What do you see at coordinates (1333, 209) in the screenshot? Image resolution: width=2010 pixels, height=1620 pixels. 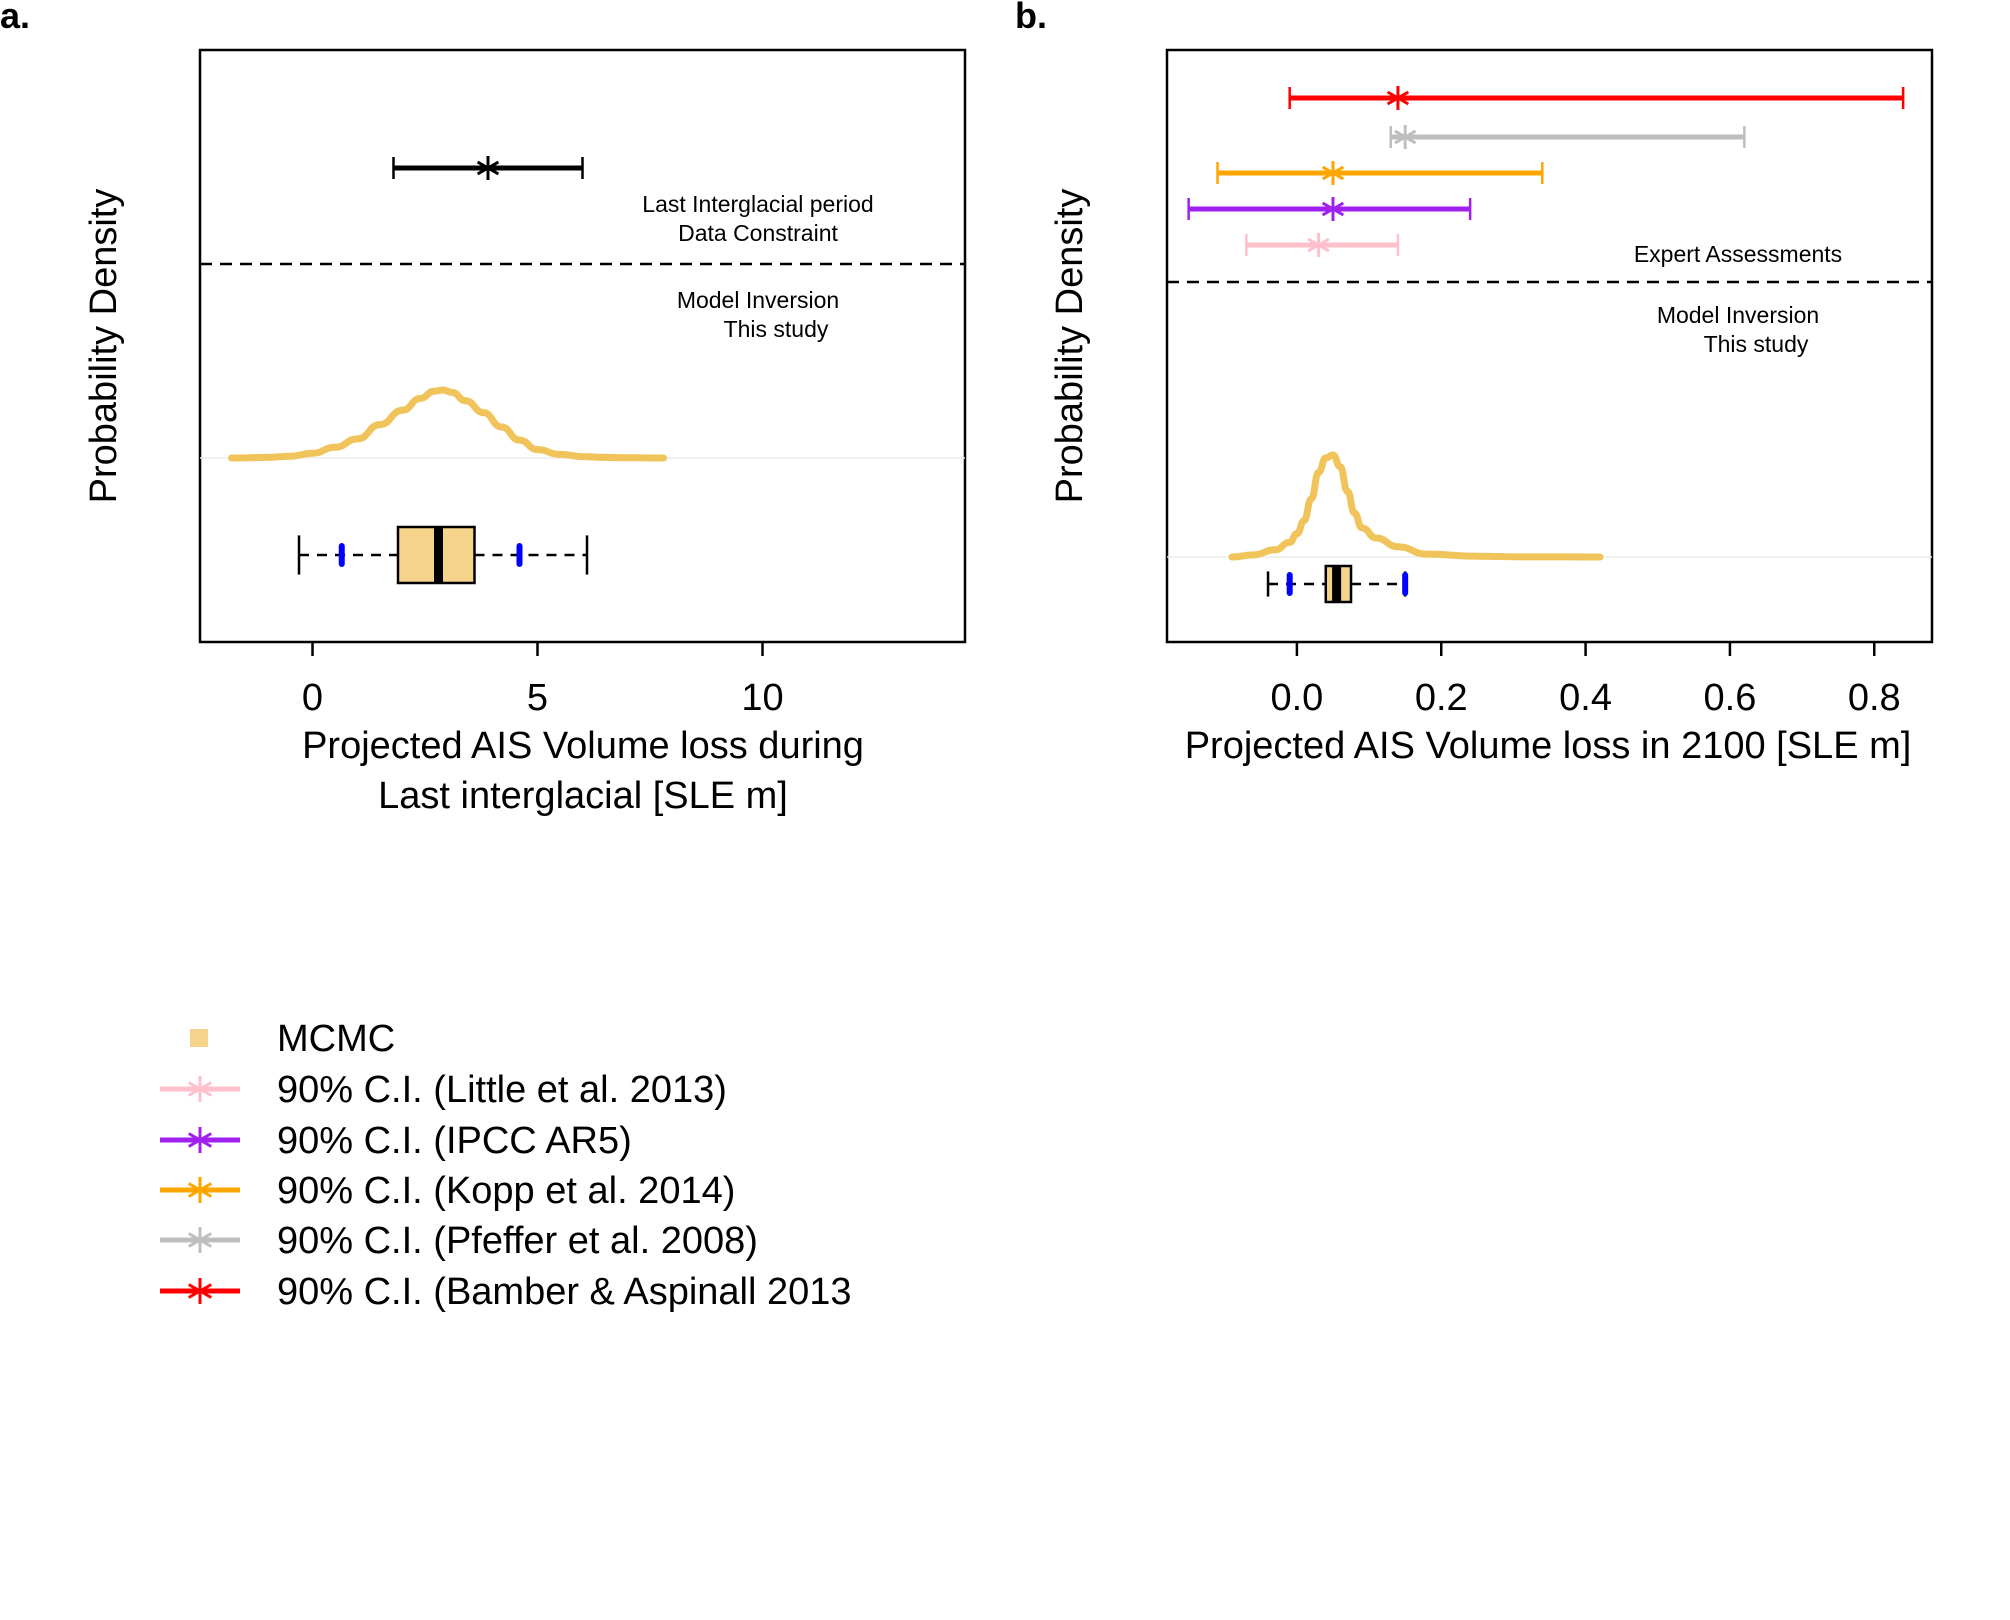 I see `panel-b-interval-ipcc-point-star` at bounding box center [1333, 209].